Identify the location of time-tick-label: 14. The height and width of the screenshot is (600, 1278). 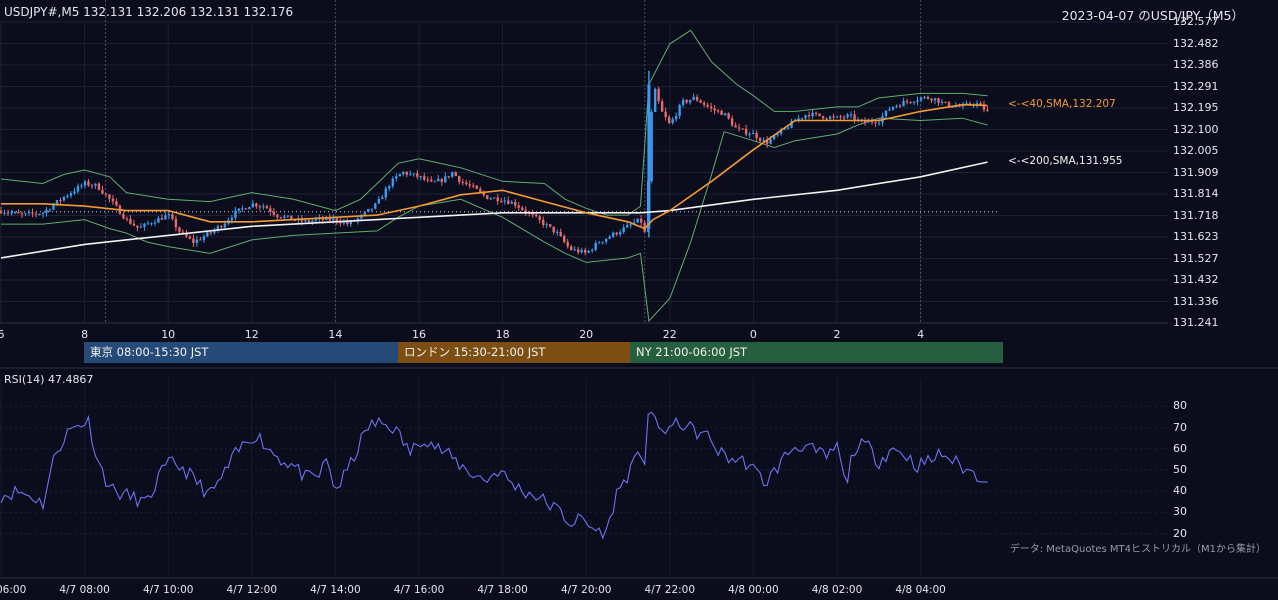
(335, 334).